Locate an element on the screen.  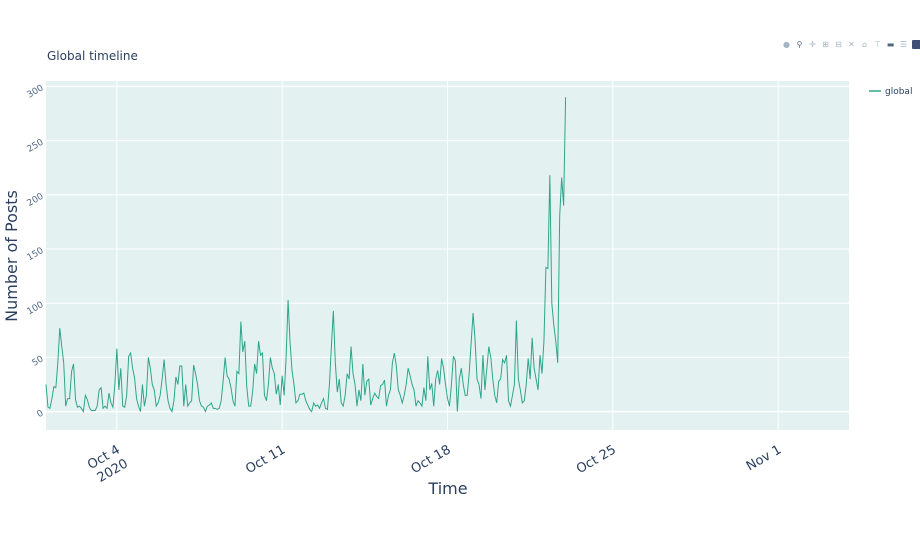
zoom-out-icon: ⊟ is located at coordinates (838, 44).